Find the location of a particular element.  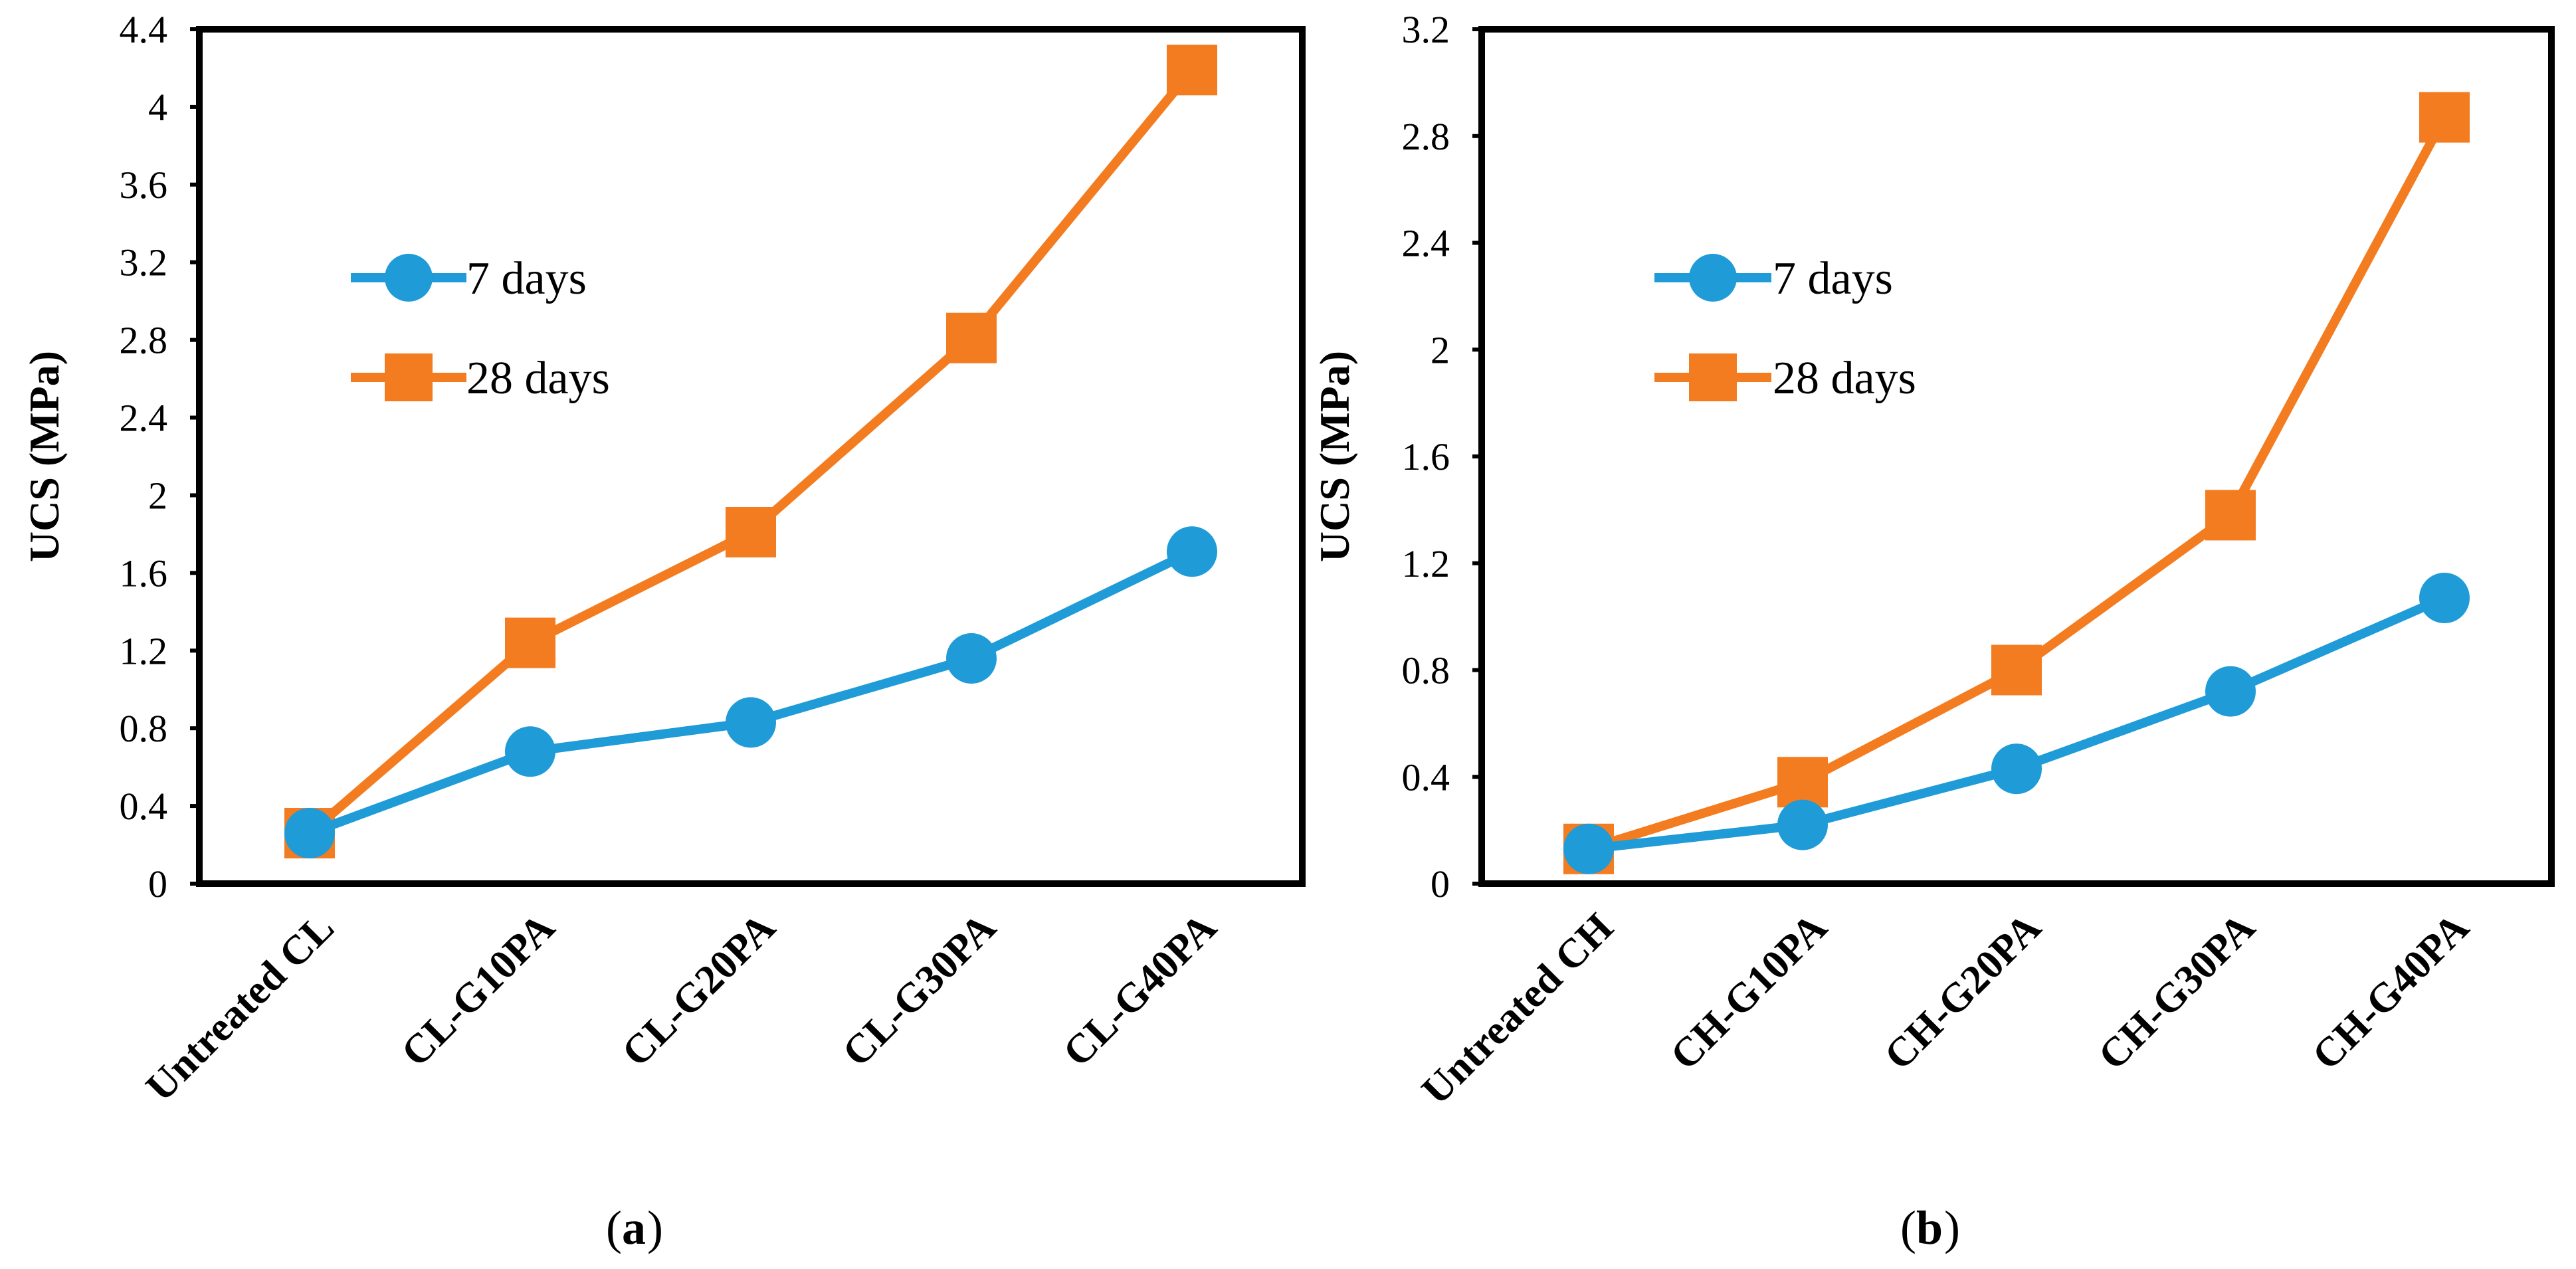

caption-b-letter: b is located at coordinates (1930, 1227).